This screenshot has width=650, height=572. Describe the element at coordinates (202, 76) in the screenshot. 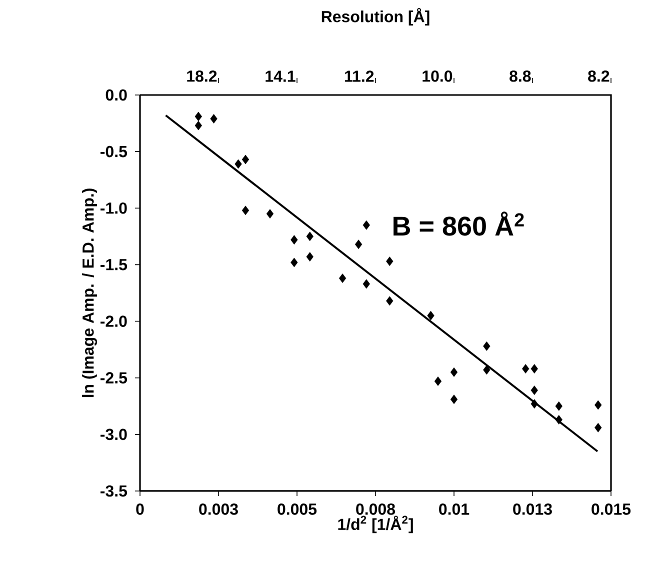

I see `text: 18.2` at that location.